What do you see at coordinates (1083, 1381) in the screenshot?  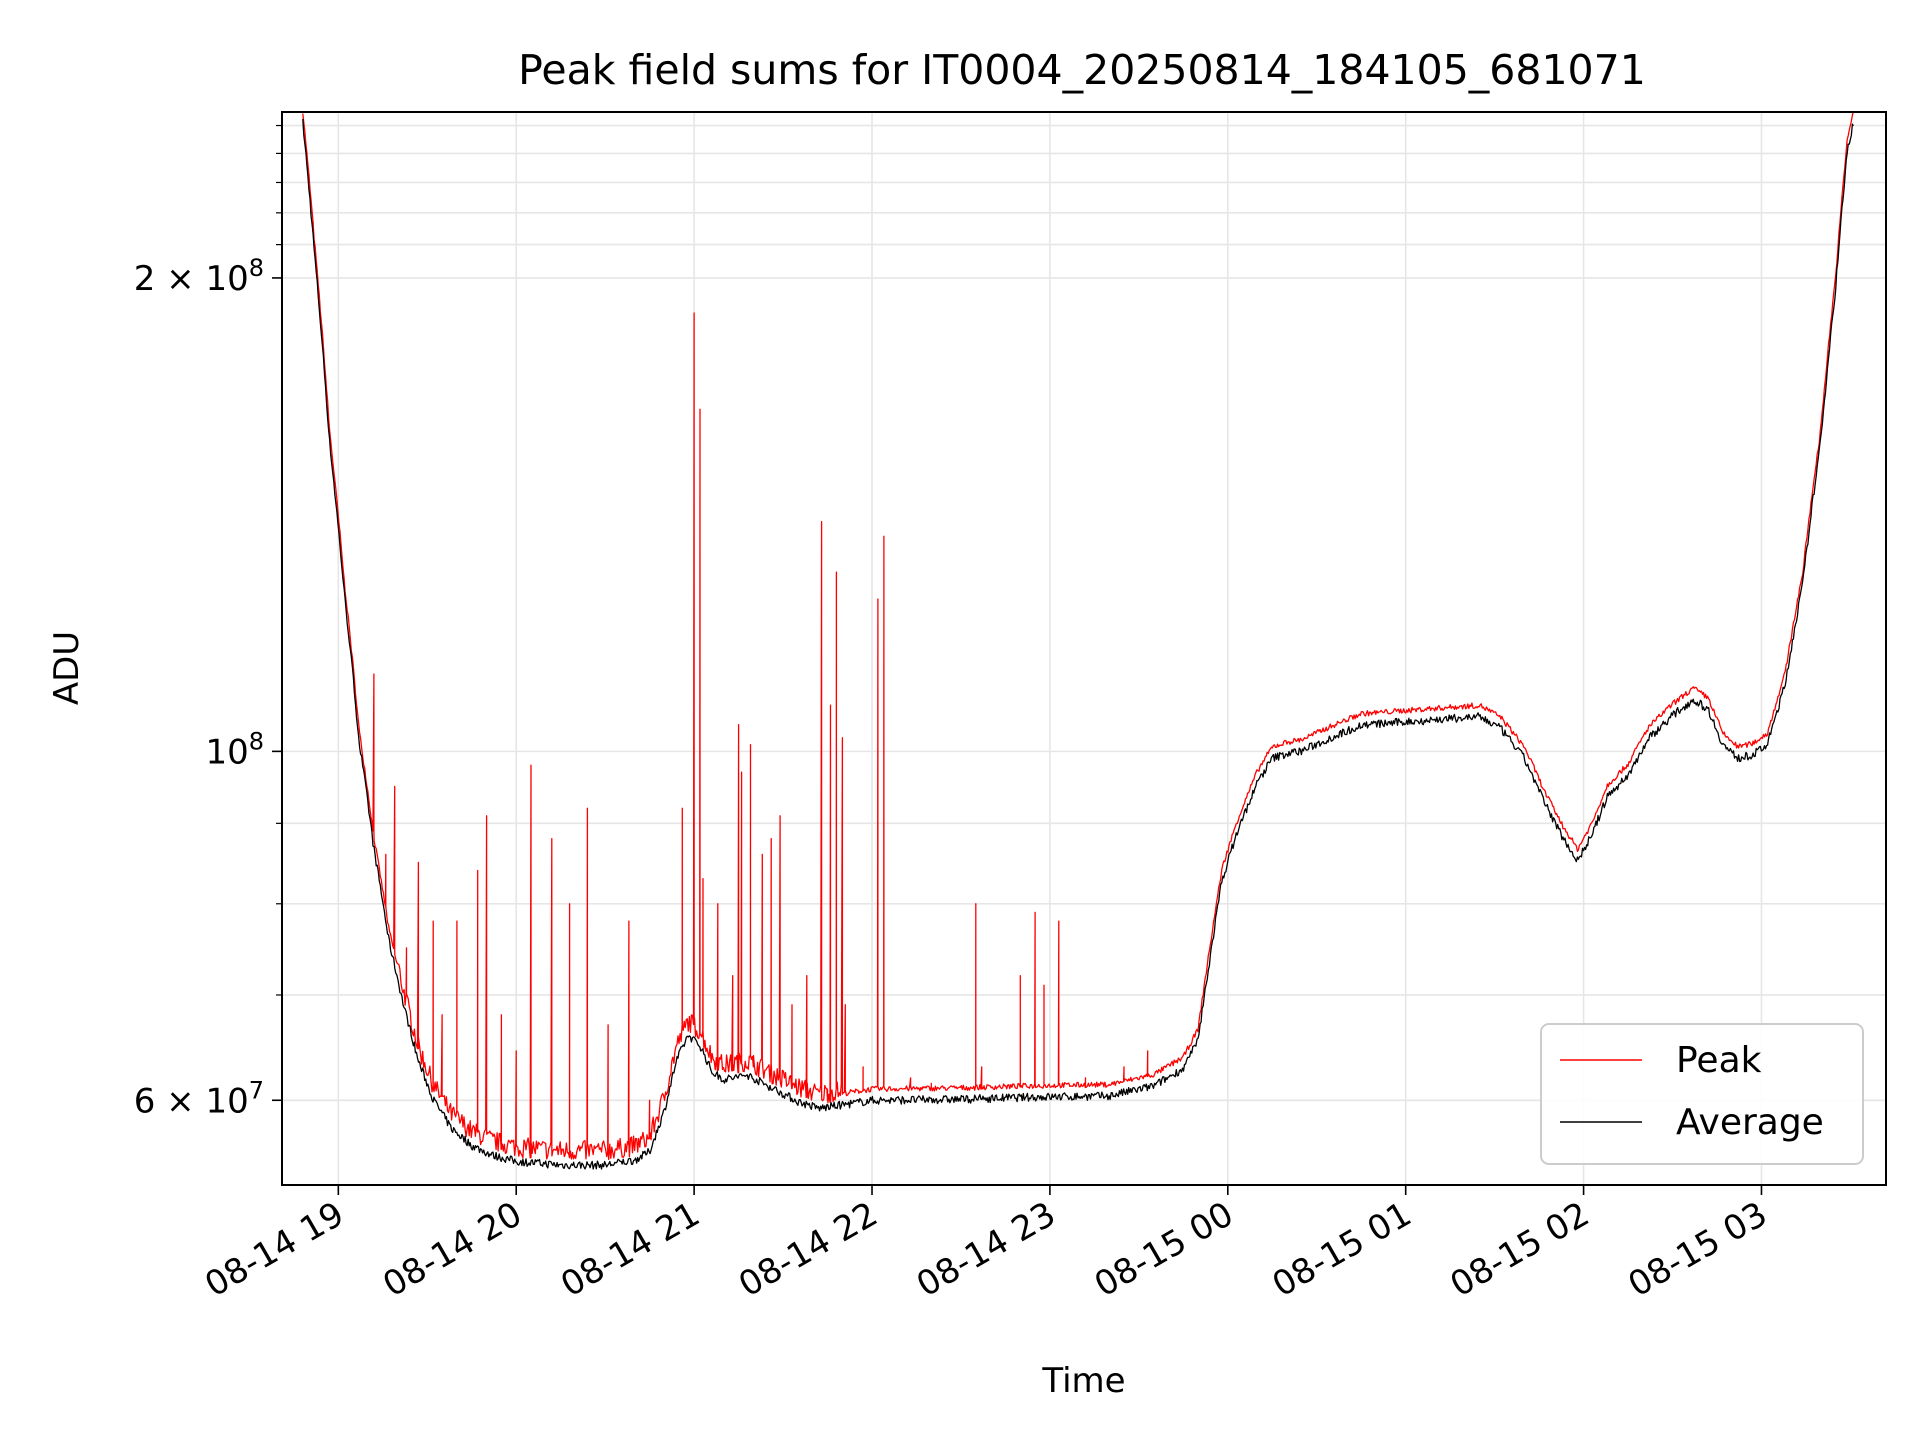 I see `x-axis-label: Time` at bounding box center [1083, 1381].